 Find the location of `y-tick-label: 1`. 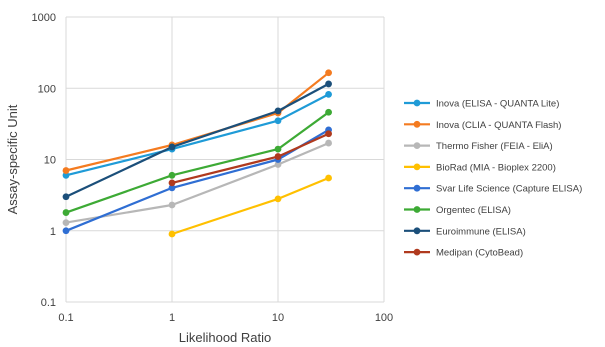

y-tick-label: 1 is located at coordinates (53, 232).